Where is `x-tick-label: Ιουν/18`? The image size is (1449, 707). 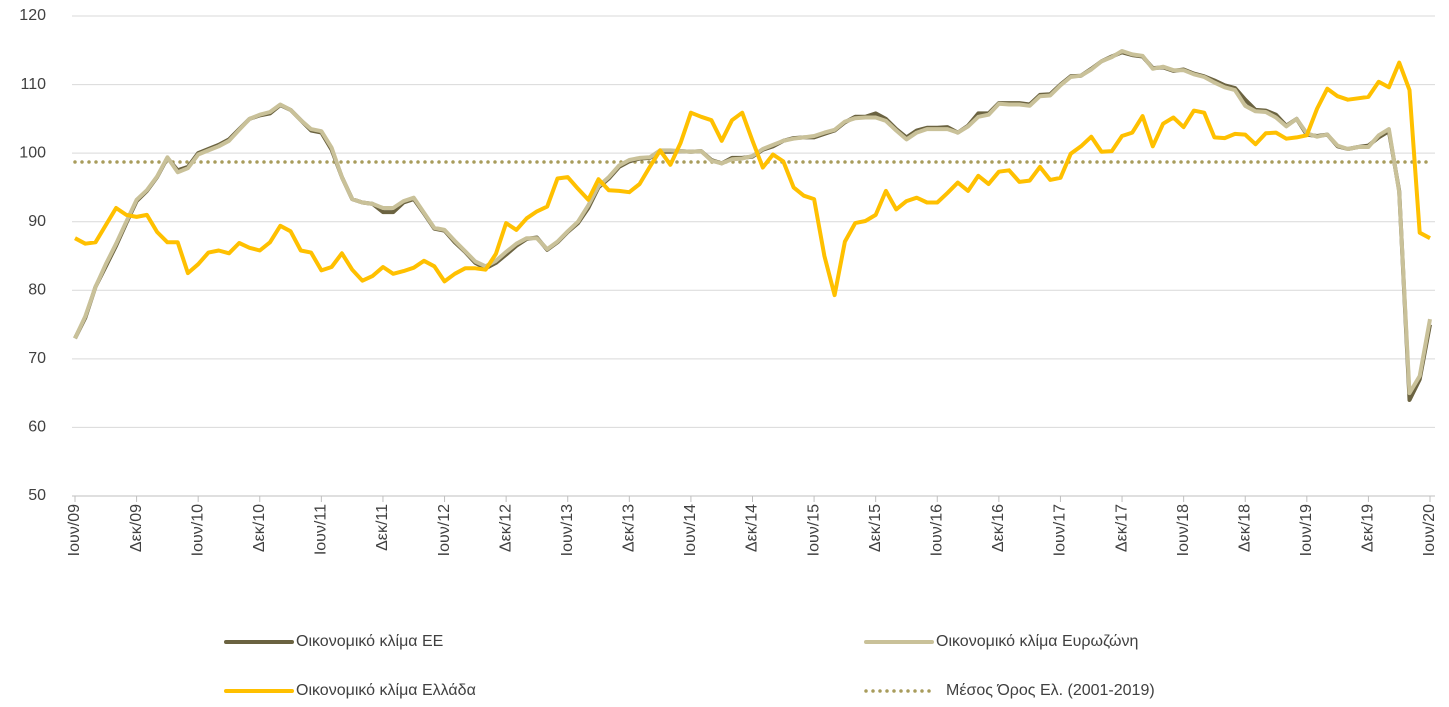
x-tick-label: Ιουν/18 is located at coordinates (1183, 530).